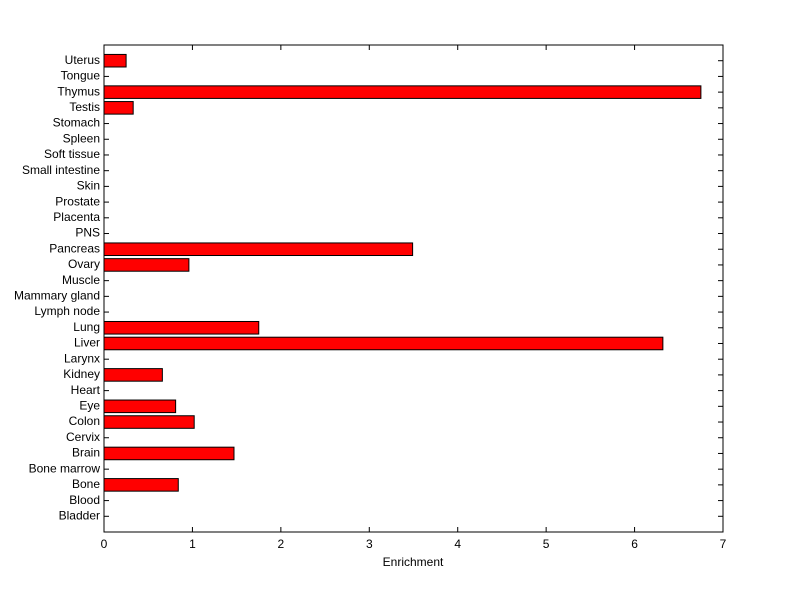 The image size is (800, 599). I want to click on y-tick-label: PNS, so click(87, 233).